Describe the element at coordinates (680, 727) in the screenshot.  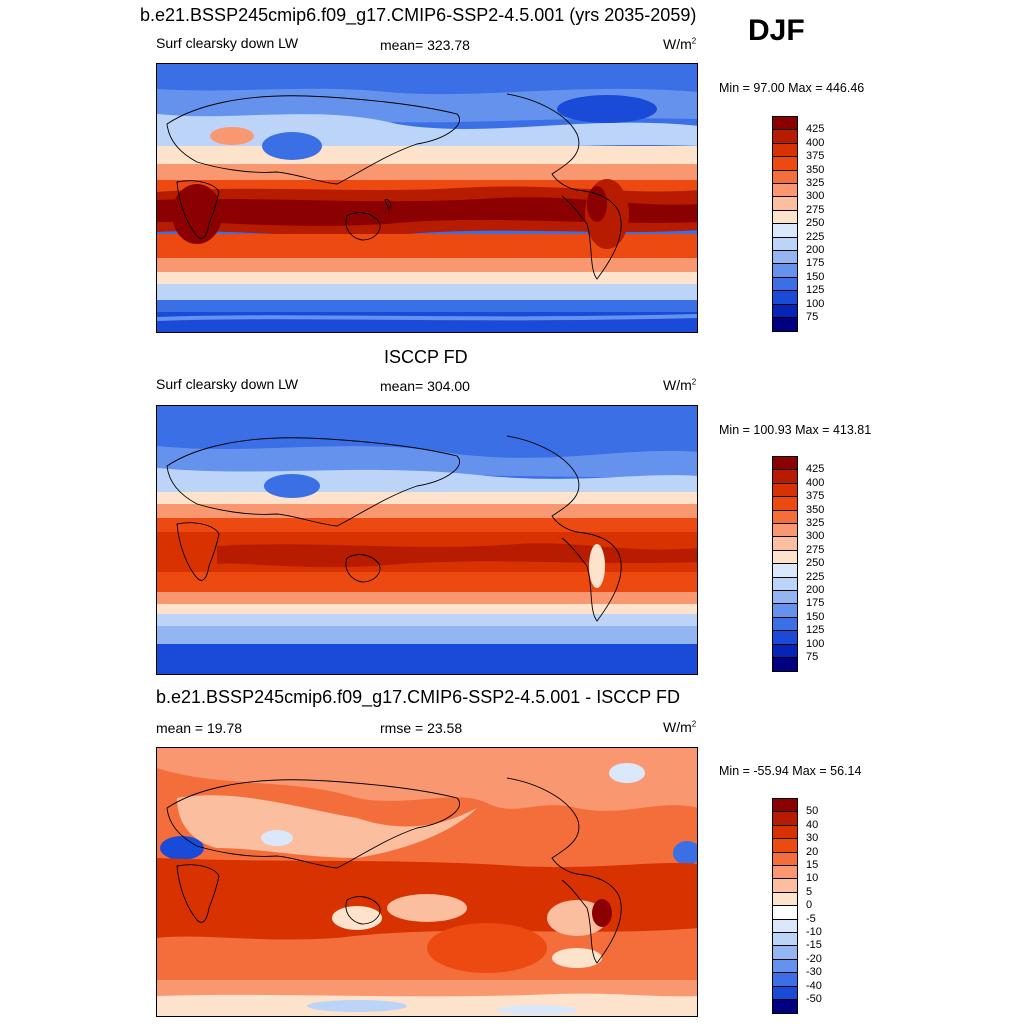
I see `panel3-units: W/m2` at that location.